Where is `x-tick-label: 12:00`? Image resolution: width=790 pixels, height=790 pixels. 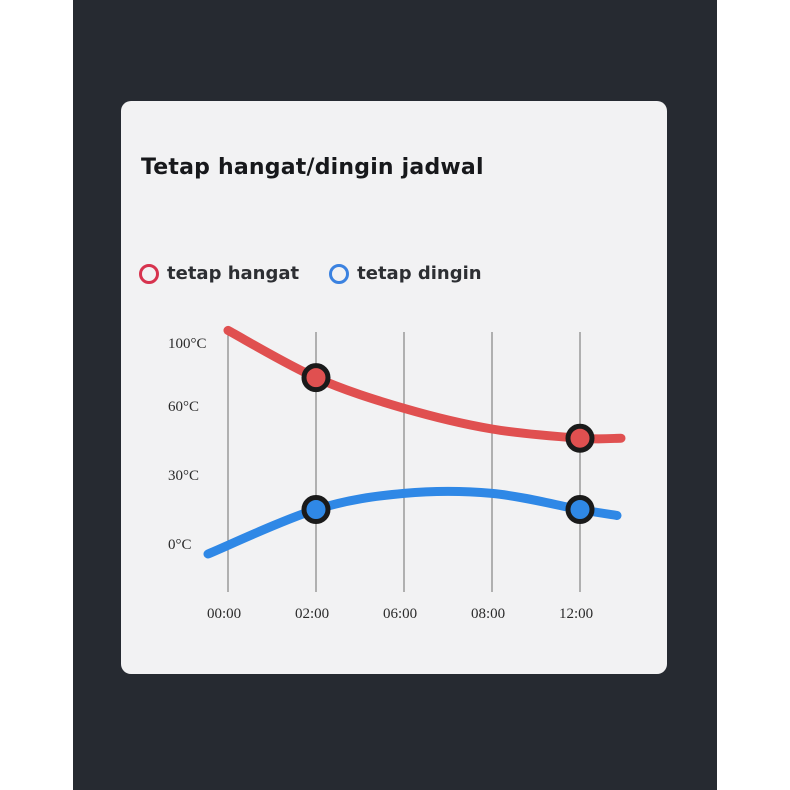
x-tick-label: 12:00 is located at coordinates (576, 614).